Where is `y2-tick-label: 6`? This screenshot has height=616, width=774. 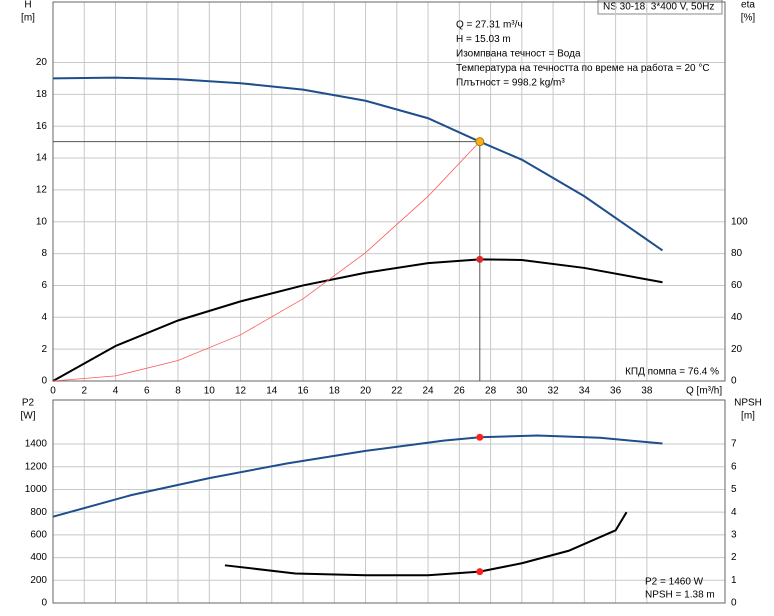 y2-tick-label: 6 is located at coordinates (734, 466).